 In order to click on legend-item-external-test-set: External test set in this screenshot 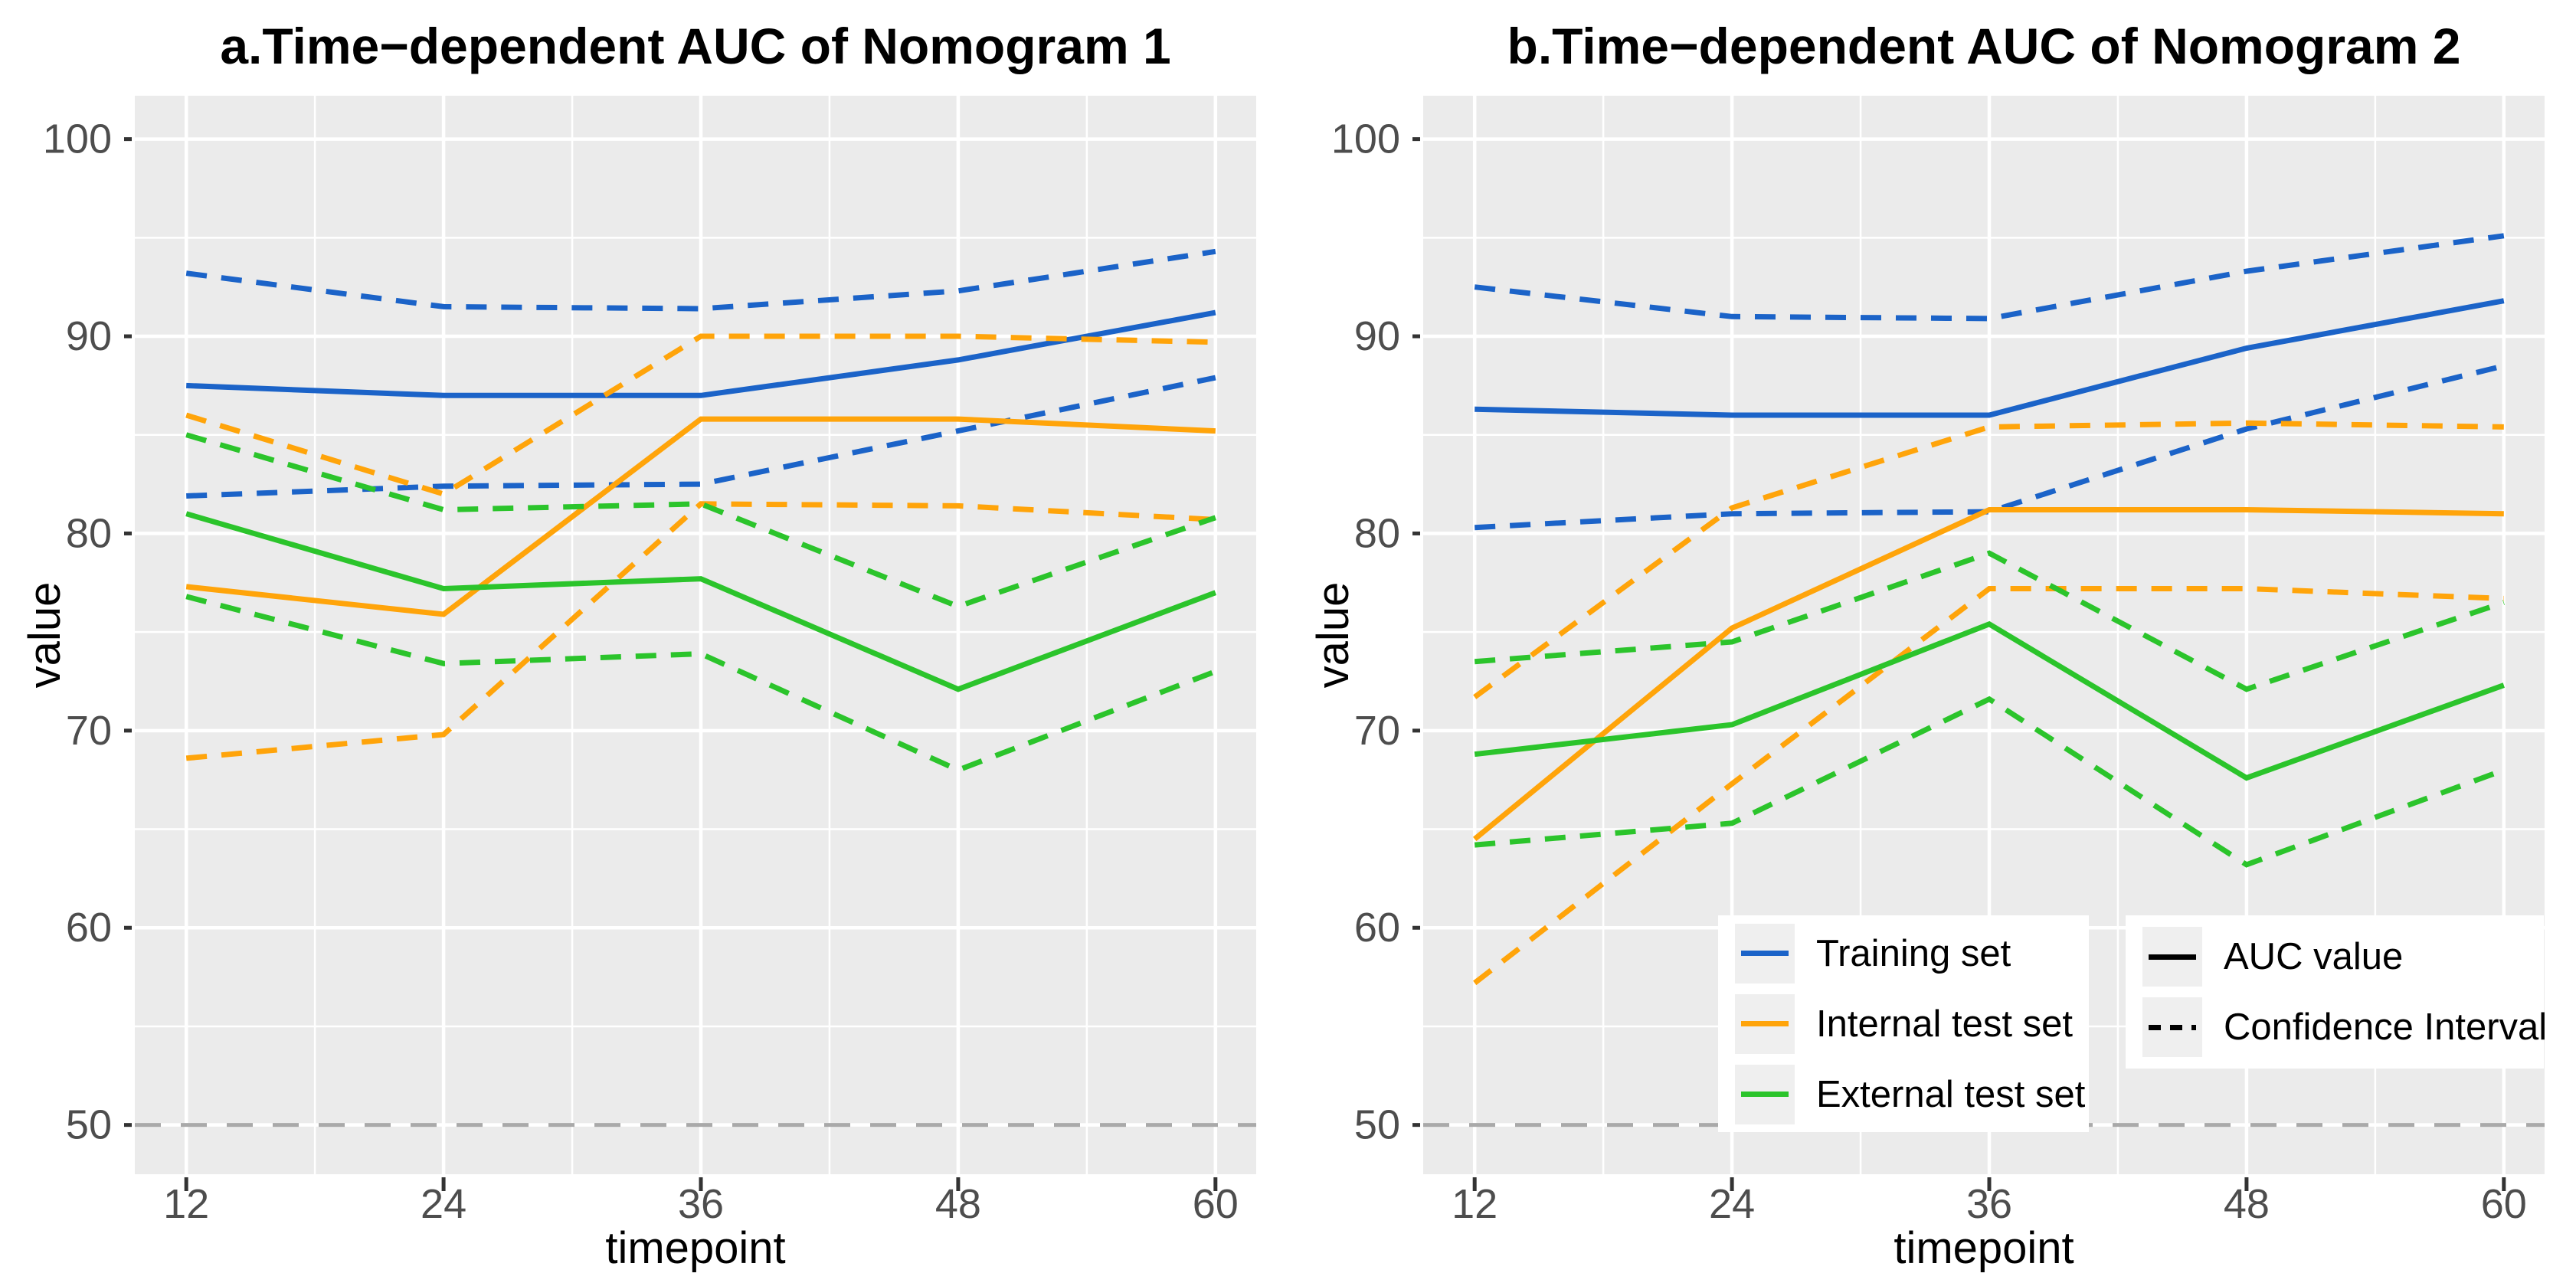, I will do `click(1912, 1094)`.